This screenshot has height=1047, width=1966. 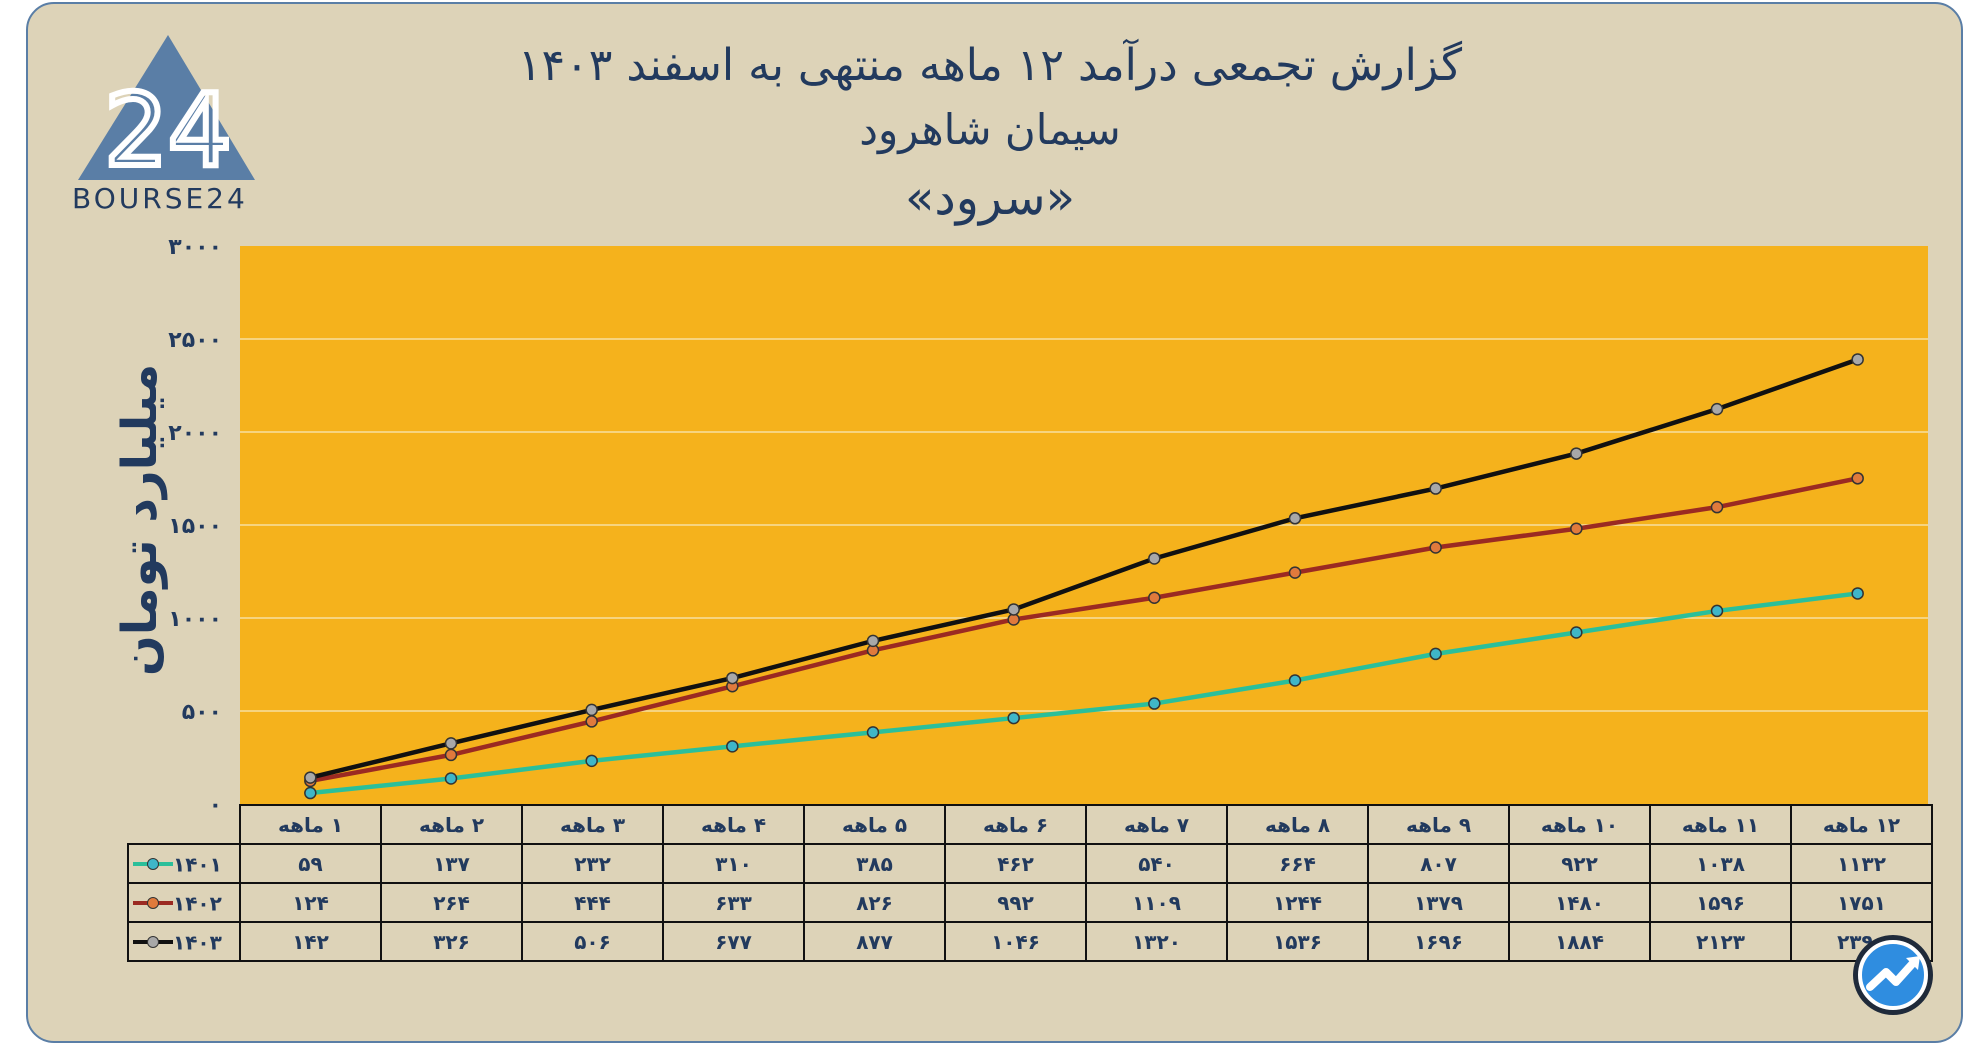 What do you see at coordinates (195, 619) in the screenshot?
I see `y-tick-label: ۱۰۰۰` at bounding box center [195, 619].